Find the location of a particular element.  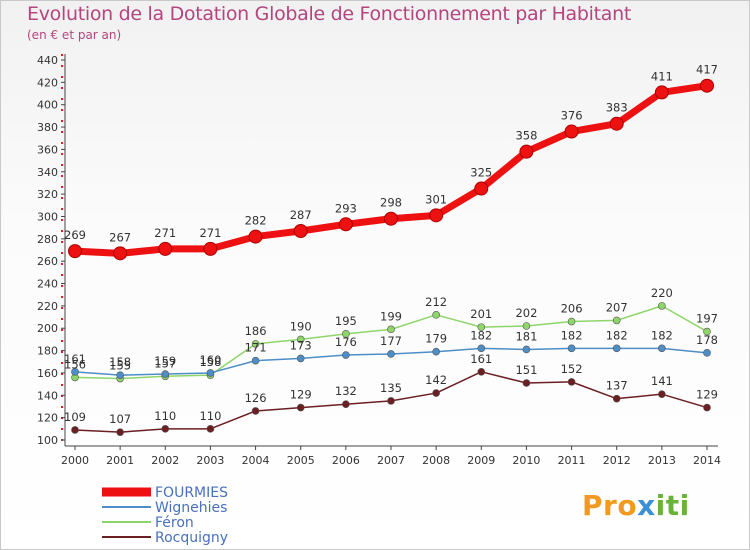

data-label: 383 is located at coordinates (617, 108).